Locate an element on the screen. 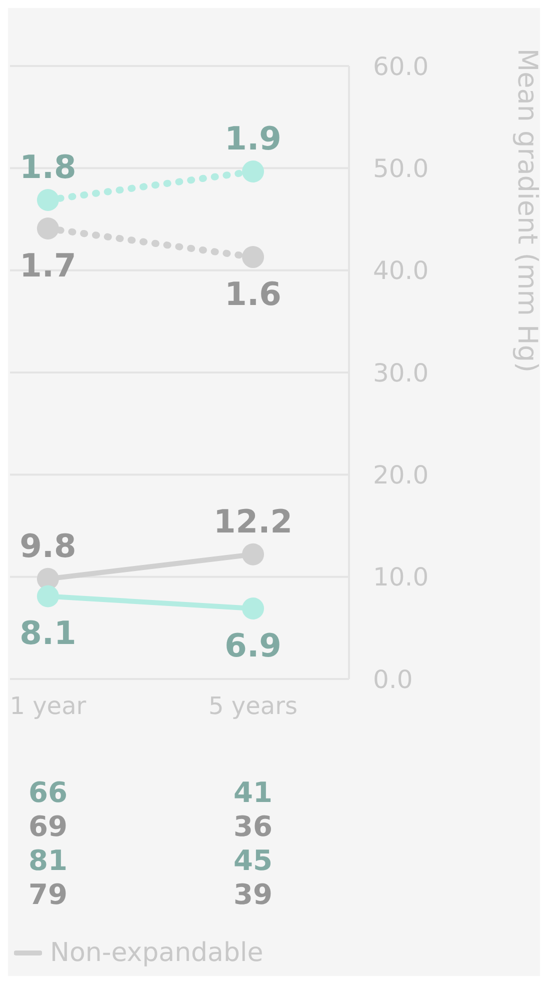 The image size is (548, 984). text: 36 is located at coordinates (253, 827).